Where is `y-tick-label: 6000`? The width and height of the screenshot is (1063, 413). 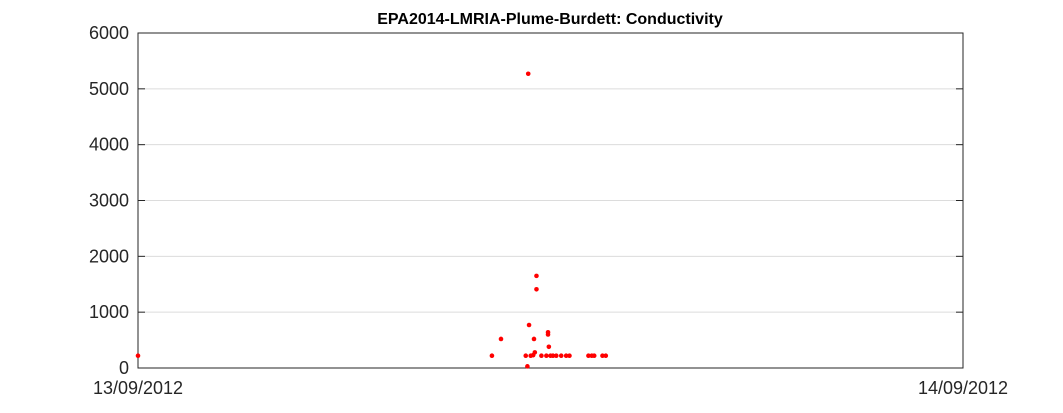
y-tick-label: 6000 is located at coordinates (109, 33).